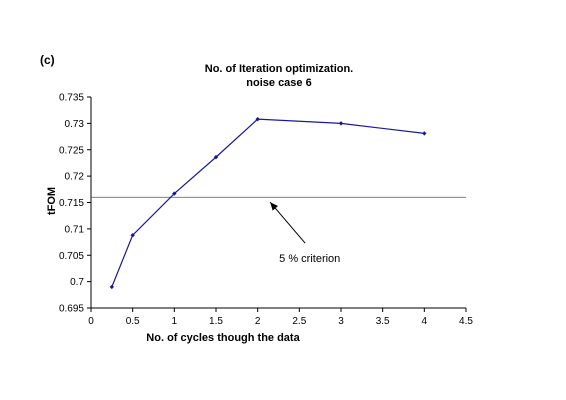  I want to click on x-tick-label: 1.5, so click(216, 321).